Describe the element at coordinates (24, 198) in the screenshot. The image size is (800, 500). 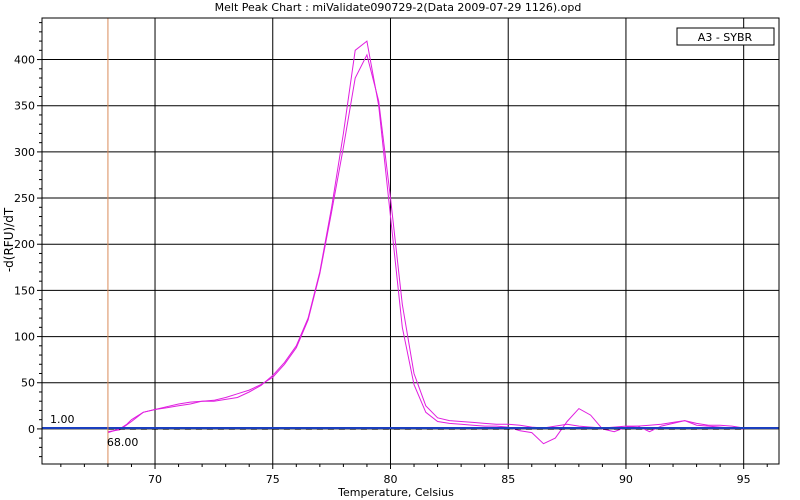
I see `y-tick-label: 250` at that location.